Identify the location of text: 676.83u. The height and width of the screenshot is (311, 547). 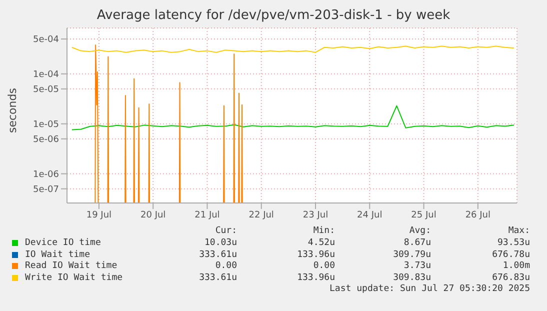
(510, 277).